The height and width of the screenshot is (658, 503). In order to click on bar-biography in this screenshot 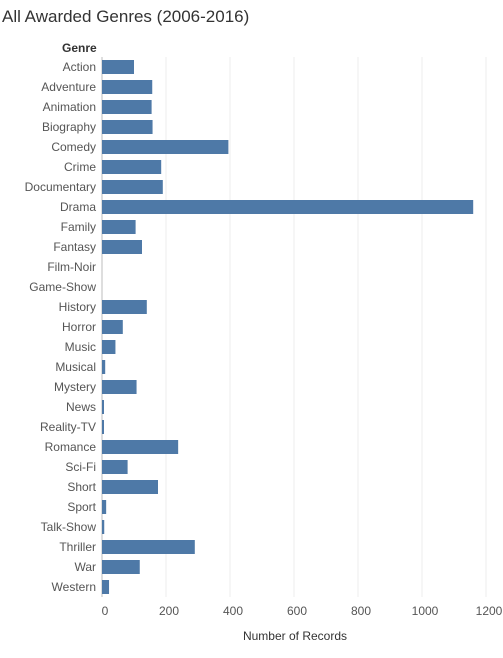, I will do `click(127, 127)`.